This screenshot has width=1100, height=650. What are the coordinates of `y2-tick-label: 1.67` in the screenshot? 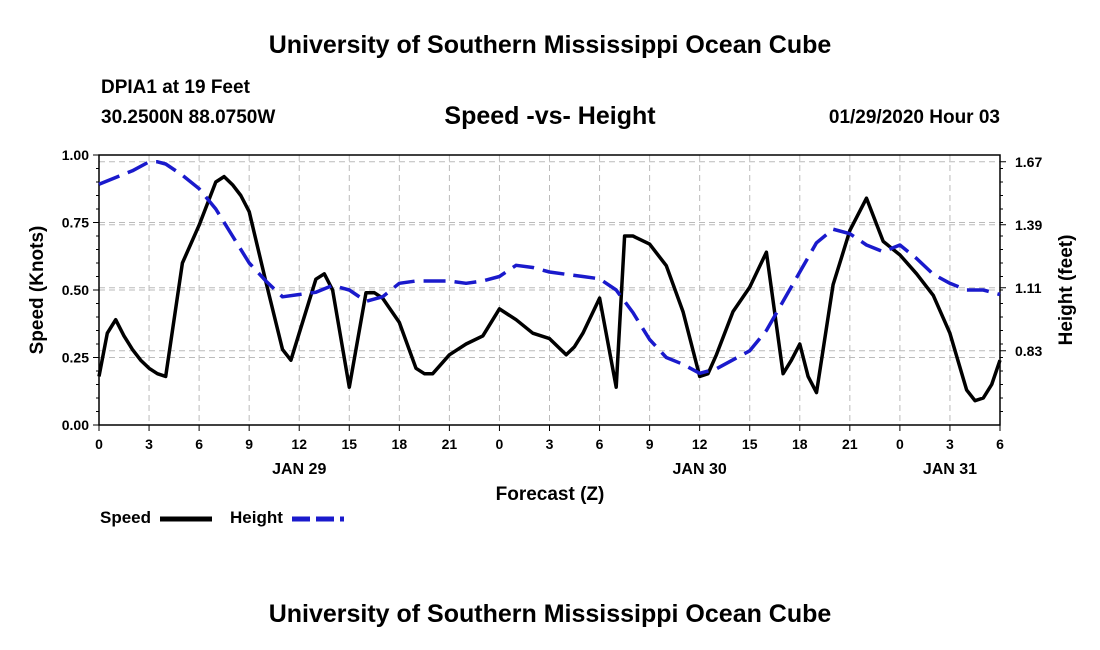 It's located at (1028, 162).